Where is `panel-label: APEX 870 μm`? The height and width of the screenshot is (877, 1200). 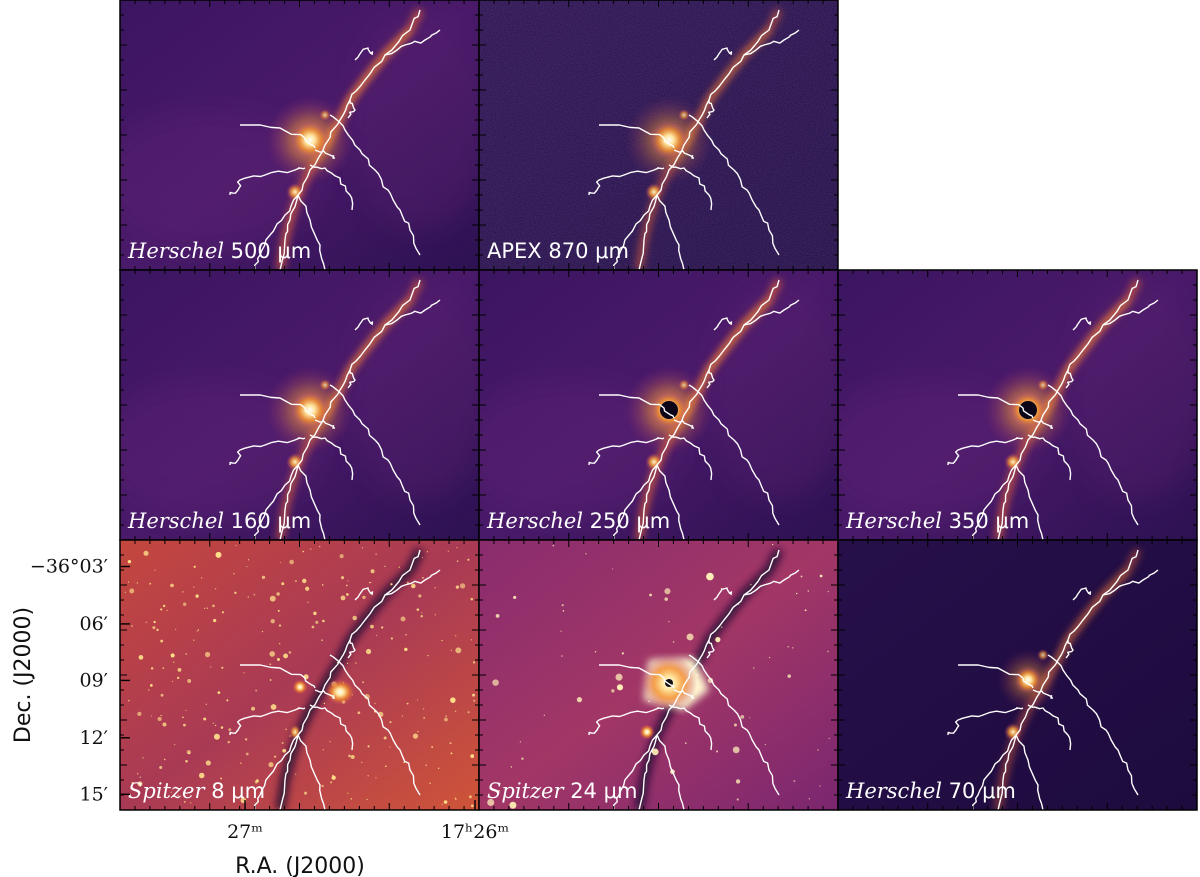
panel-label: APEX 870 μm is located at coordinates (558, 251).